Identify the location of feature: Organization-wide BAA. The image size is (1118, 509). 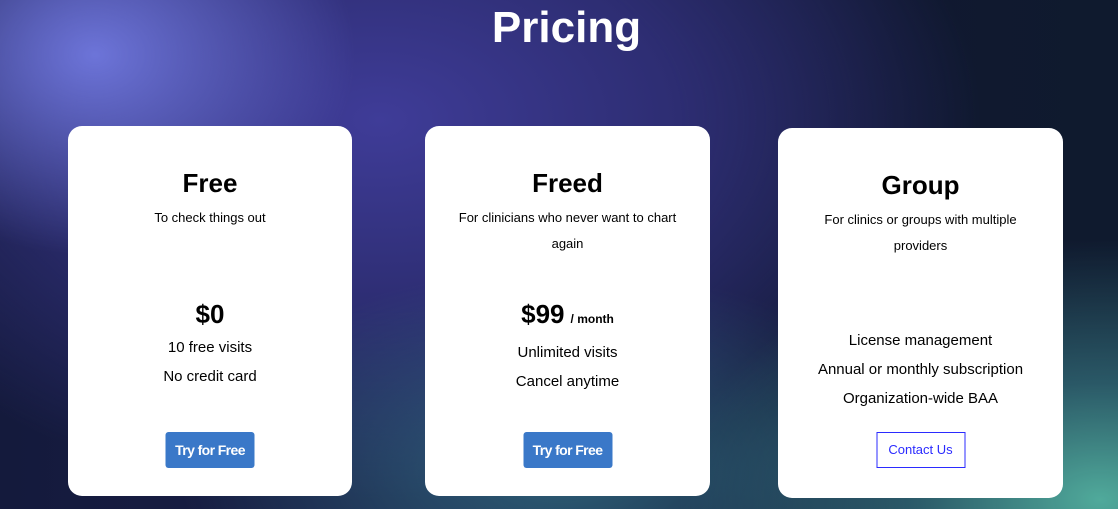
(920, 398).